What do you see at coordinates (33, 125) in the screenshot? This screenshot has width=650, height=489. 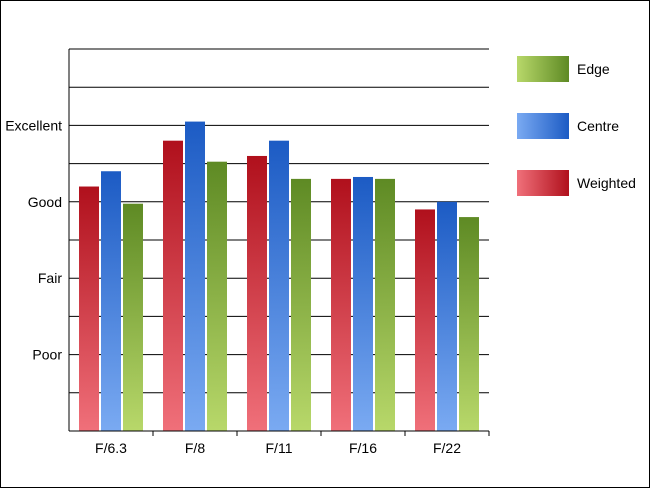 I see `y-tick-label: Excellent` at bounding box center [33, 125].